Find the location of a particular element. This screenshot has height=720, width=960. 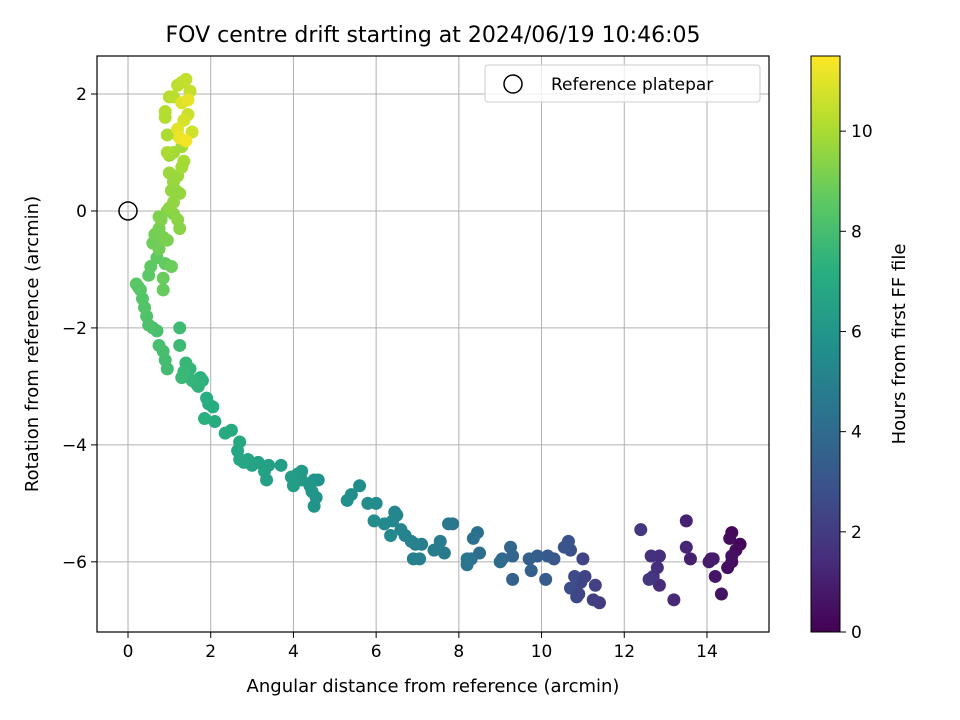

y-tick-label: 2 is located at coordinates (81, 95).